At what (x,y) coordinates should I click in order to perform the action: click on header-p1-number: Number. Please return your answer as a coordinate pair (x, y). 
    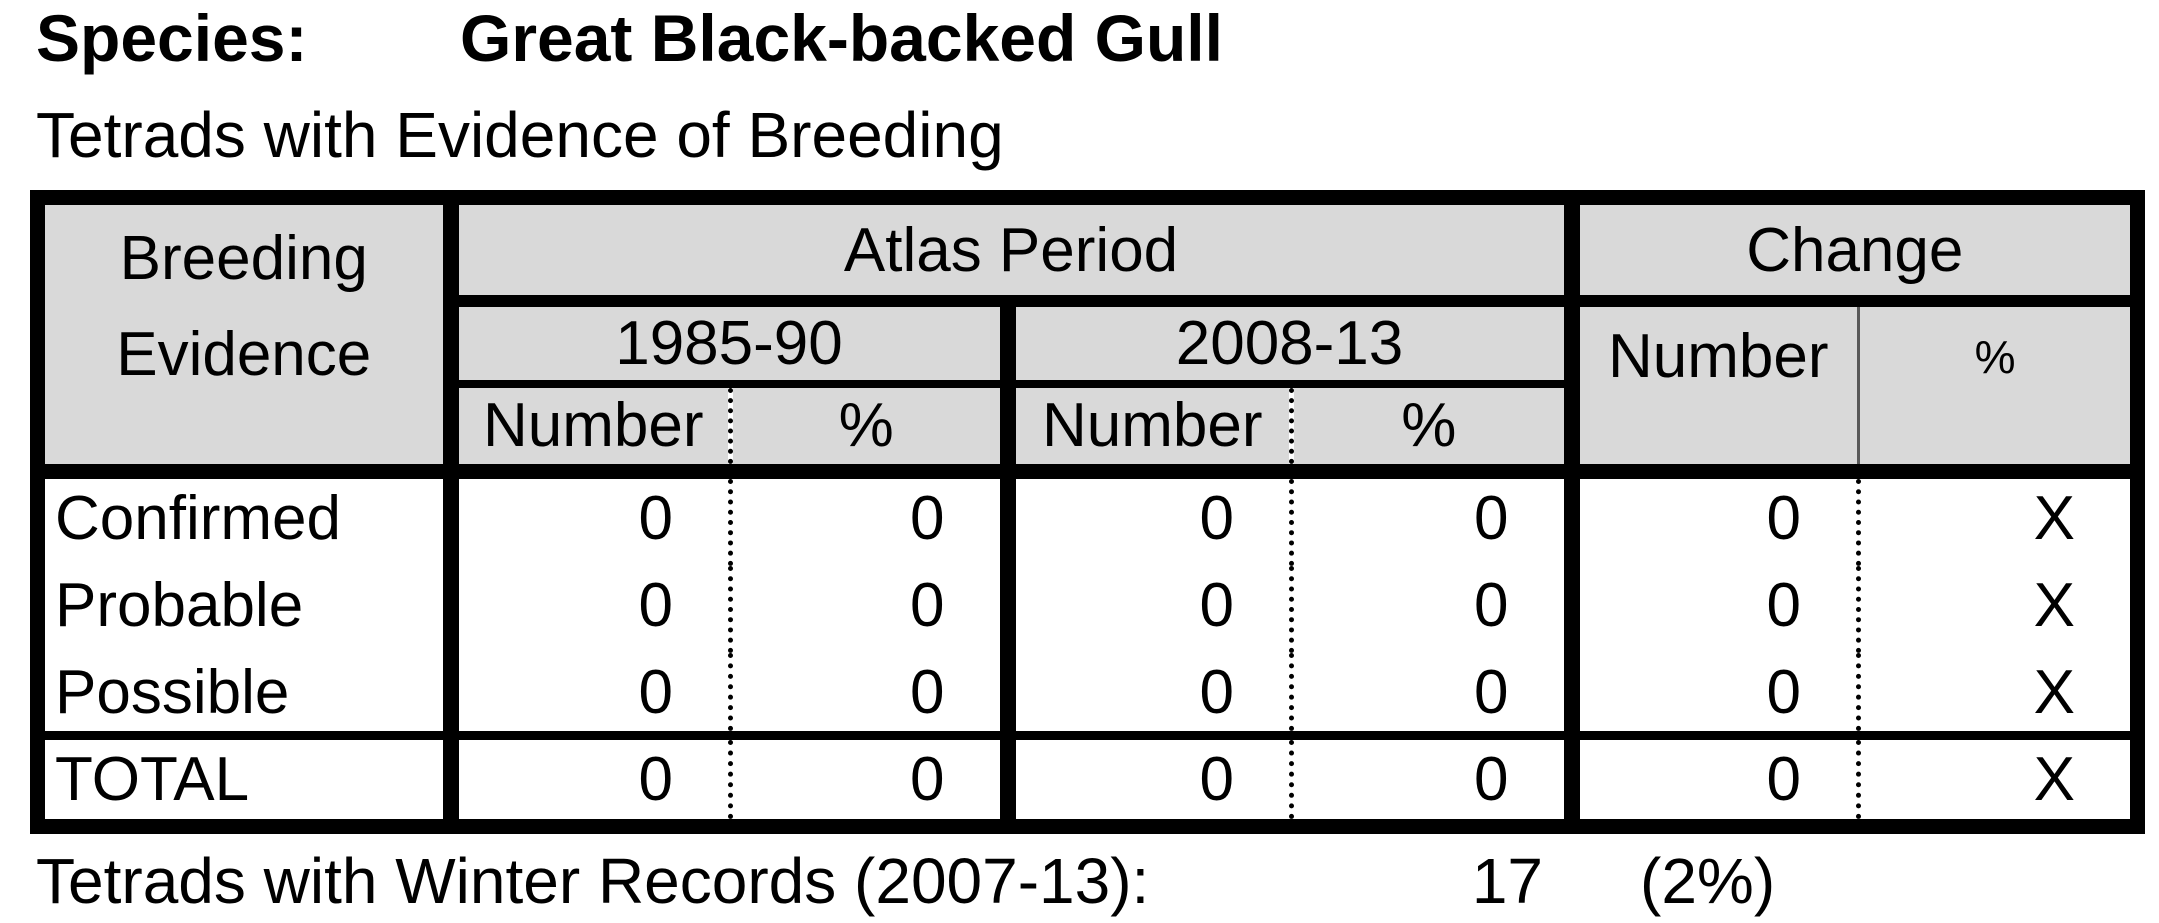
    Looking at the image, I should click on (590, 431).